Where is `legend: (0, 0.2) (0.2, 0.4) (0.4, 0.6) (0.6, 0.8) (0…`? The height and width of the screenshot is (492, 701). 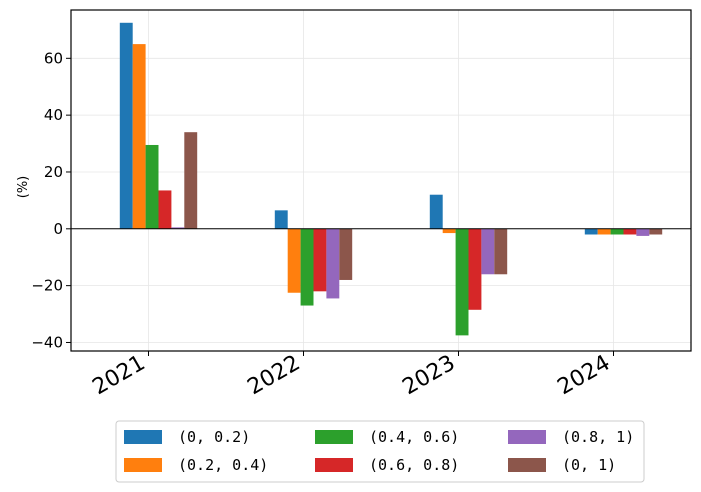 legend: (0, 0.2) (0.2, 0.4) (0.4, 0.6) (0.6, 0.8) (0… is located at coordinates (380, 451).